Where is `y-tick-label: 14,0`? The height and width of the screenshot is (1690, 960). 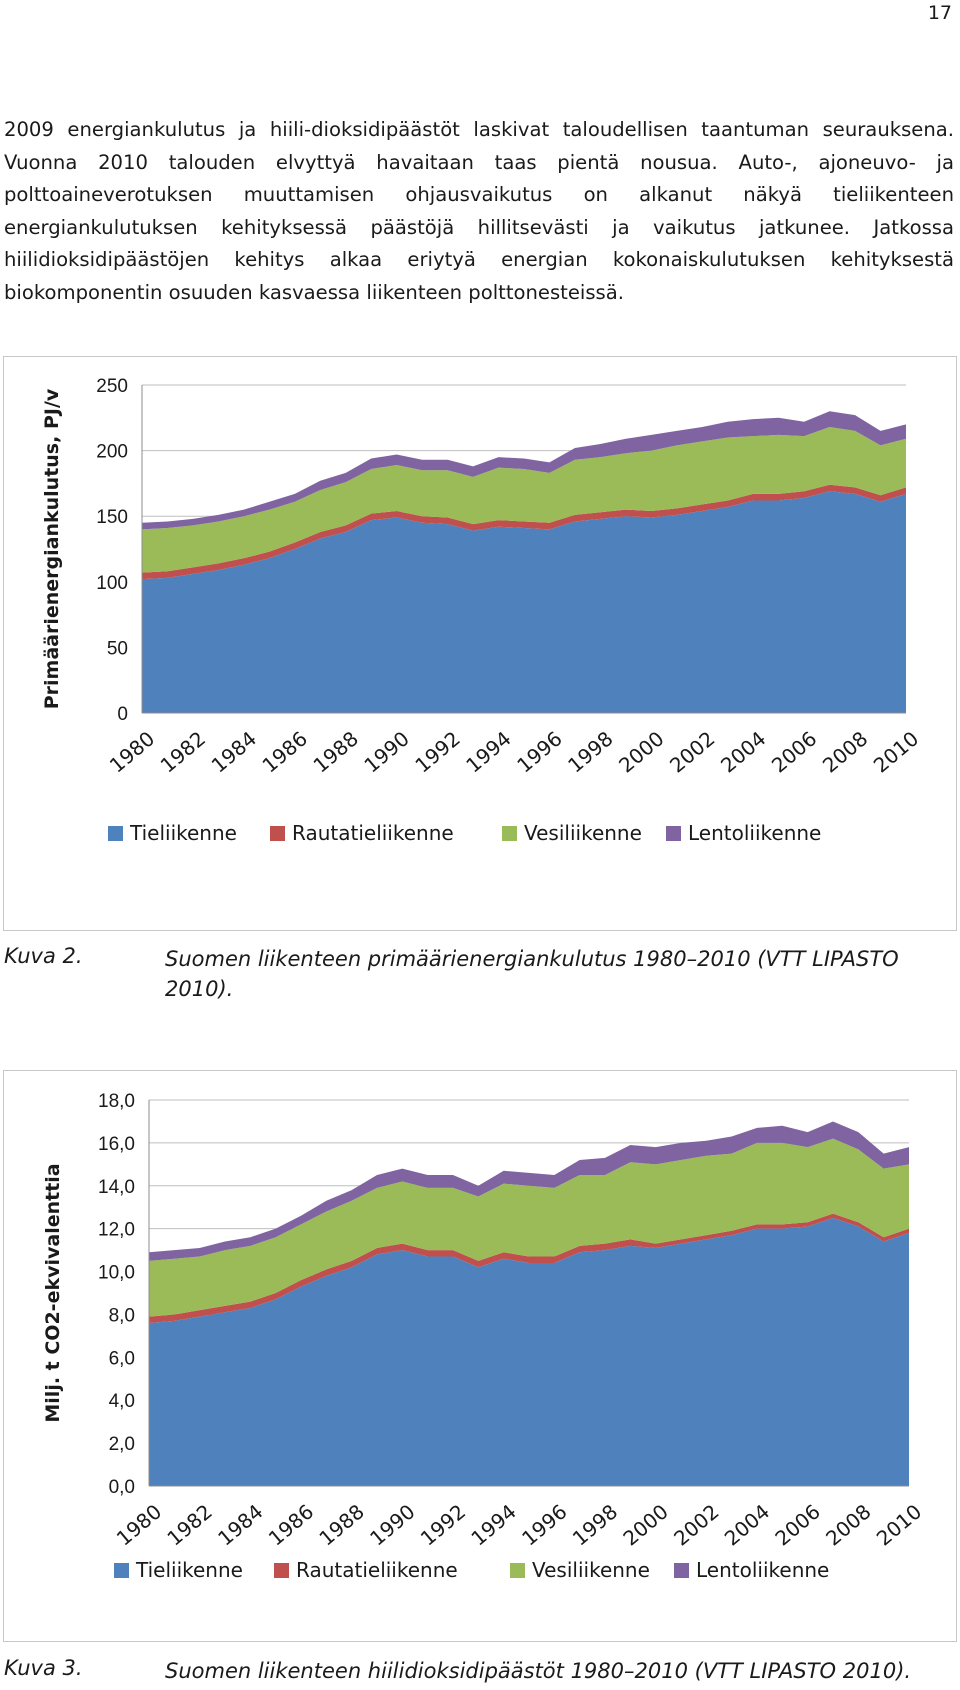
y-tick-label: 14,0 is located at coordinates (116, 1187).